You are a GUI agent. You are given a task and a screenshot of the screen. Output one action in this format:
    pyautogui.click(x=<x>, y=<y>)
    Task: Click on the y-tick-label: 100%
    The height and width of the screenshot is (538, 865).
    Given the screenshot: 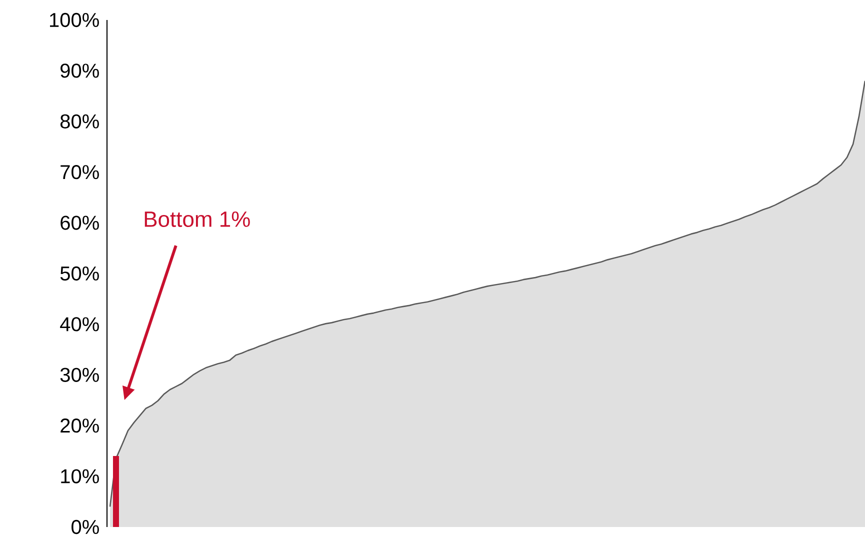 What is the action you would take?
    pyautogui.click(x=74, y=20)
    